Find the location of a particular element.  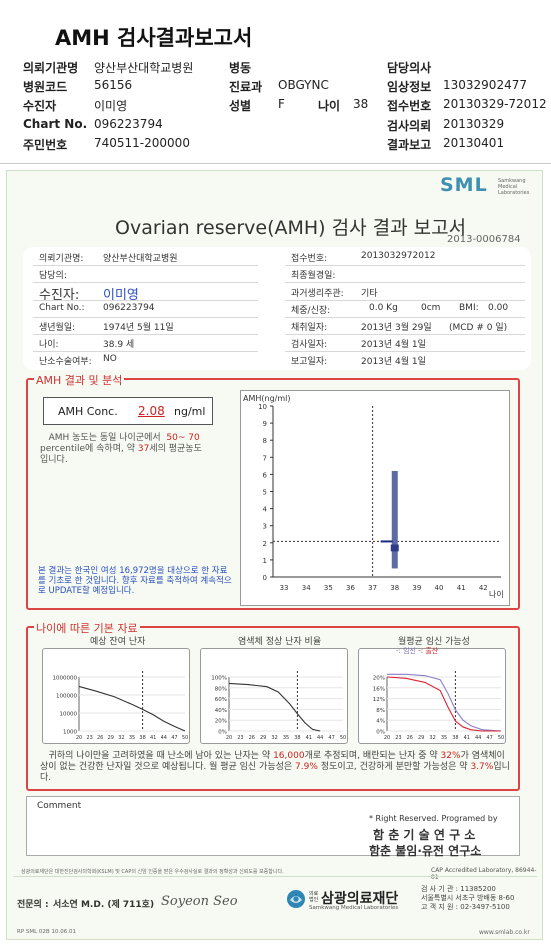

patient-label: 수진자: is located at coordinates (59, 295).